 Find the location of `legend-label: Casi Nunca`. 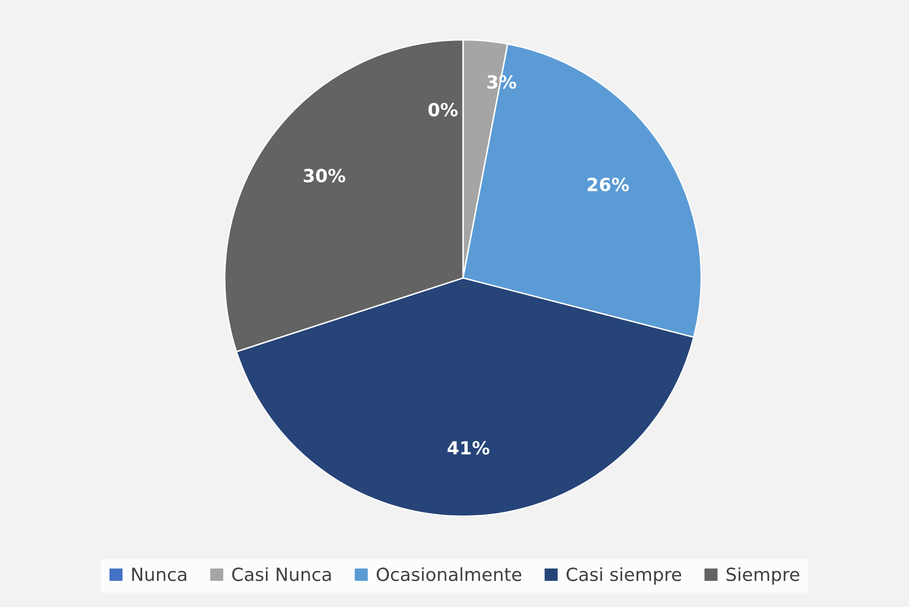

legend-label: Casi Nunca is located at coordinates (281, 574).